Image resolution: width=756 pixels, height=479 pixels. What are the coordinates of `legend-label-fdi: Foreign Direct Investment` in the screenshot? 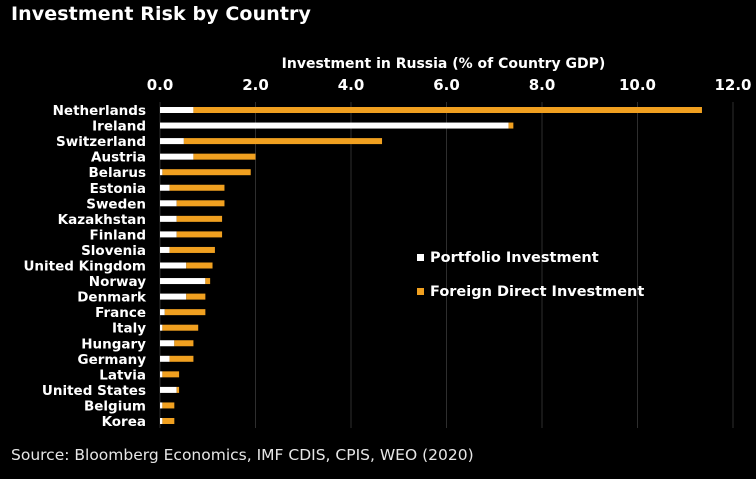 It's located at (537, 292).